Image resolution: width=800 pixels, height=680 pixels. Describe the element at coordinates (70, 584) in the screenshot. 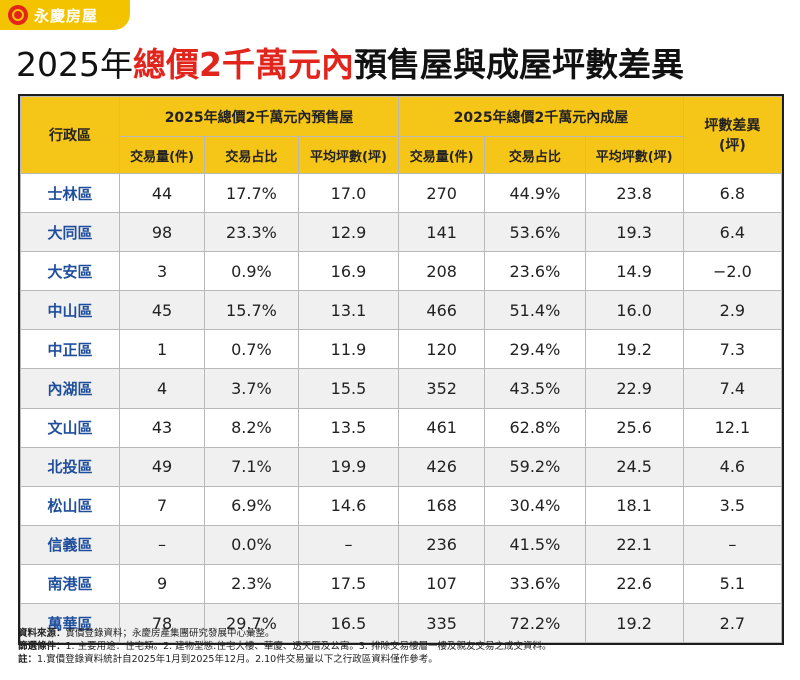

I see `district-cell: 南港區` at that location.